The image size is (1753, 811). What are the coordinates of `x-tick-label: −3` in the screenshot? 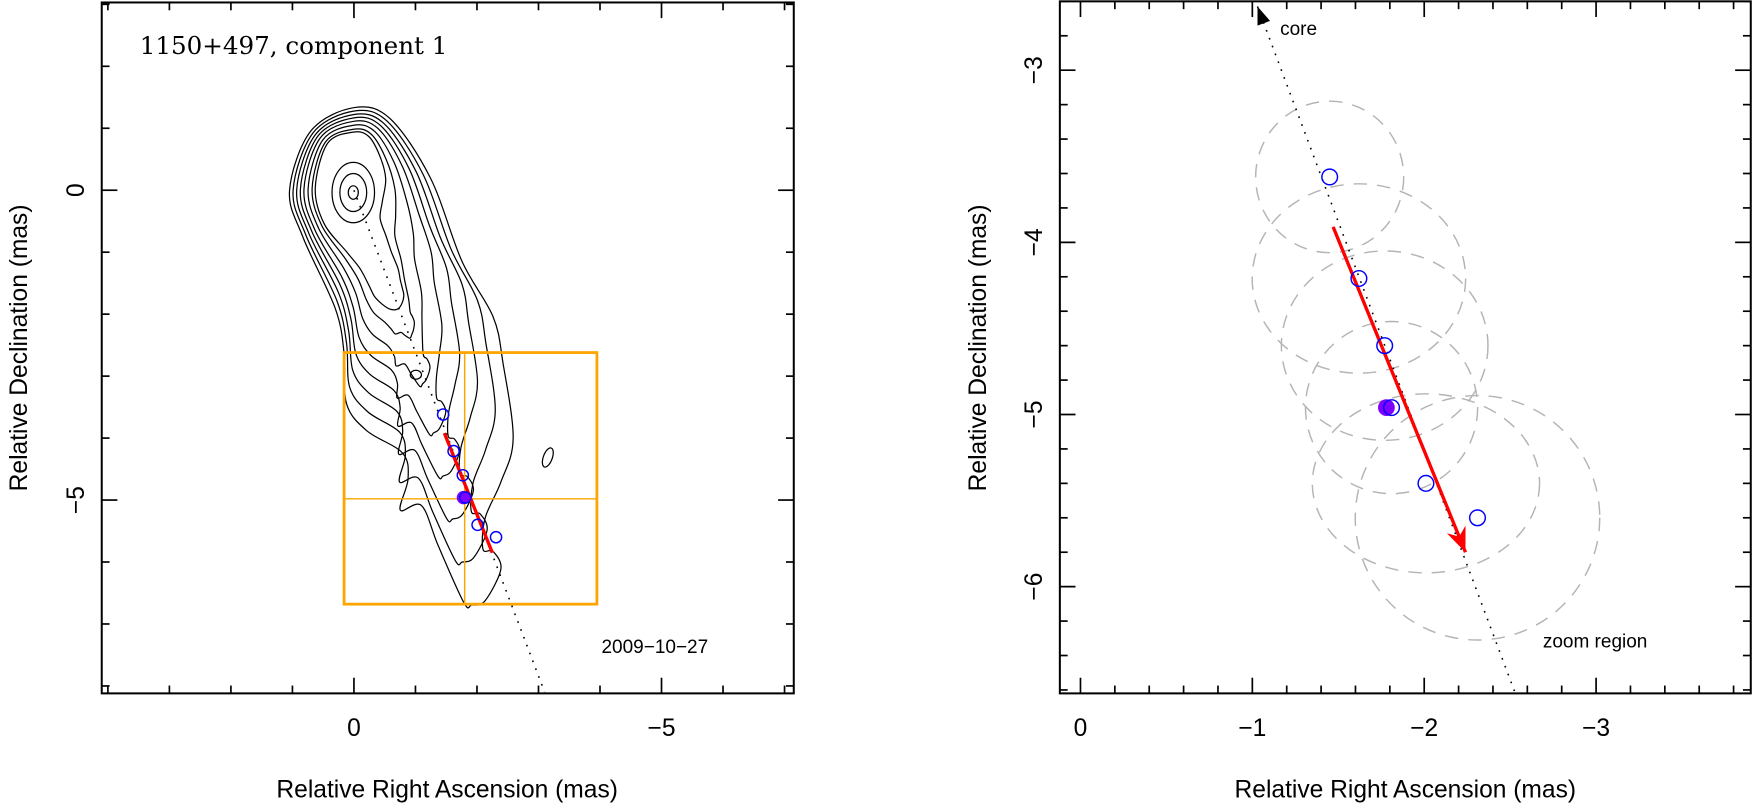 It's located at (1596, 728).